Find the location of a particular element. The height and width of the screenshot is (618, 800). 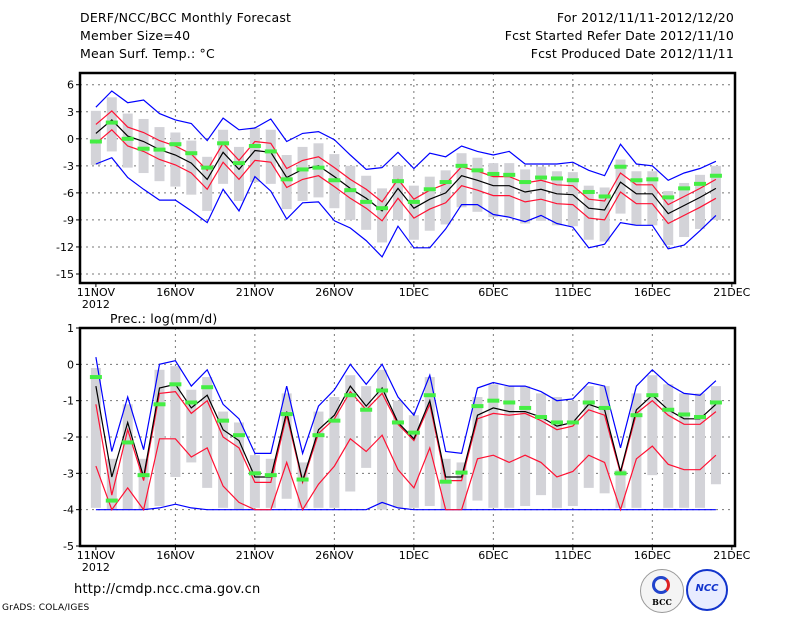

series-lower-line is located at coordinates (406, 473).